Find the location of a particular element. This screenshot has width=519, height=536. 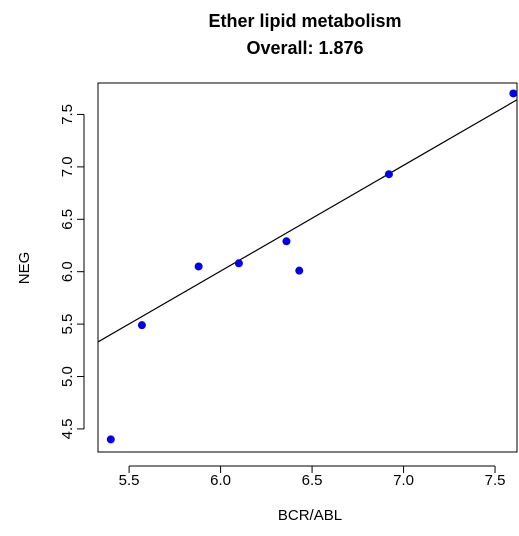

y-axis-label: NEG is located at coordinates (24, 268).